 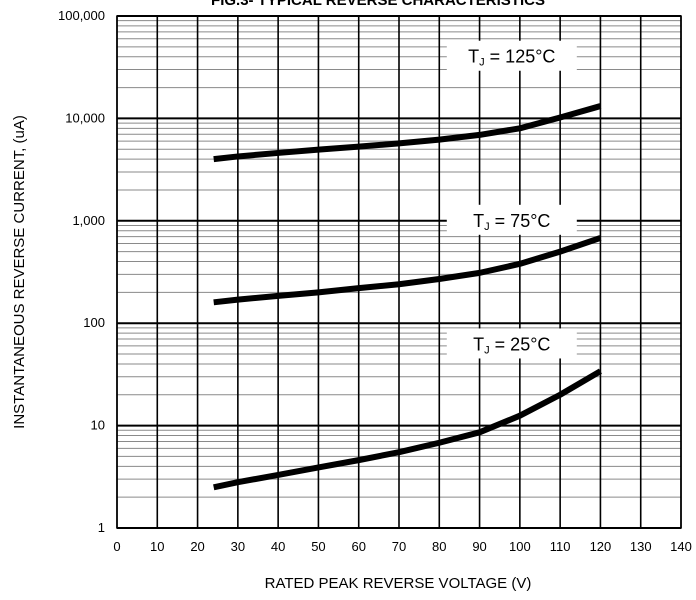 I want to click on x-tick-label: 80, so click(x=439, y=546).